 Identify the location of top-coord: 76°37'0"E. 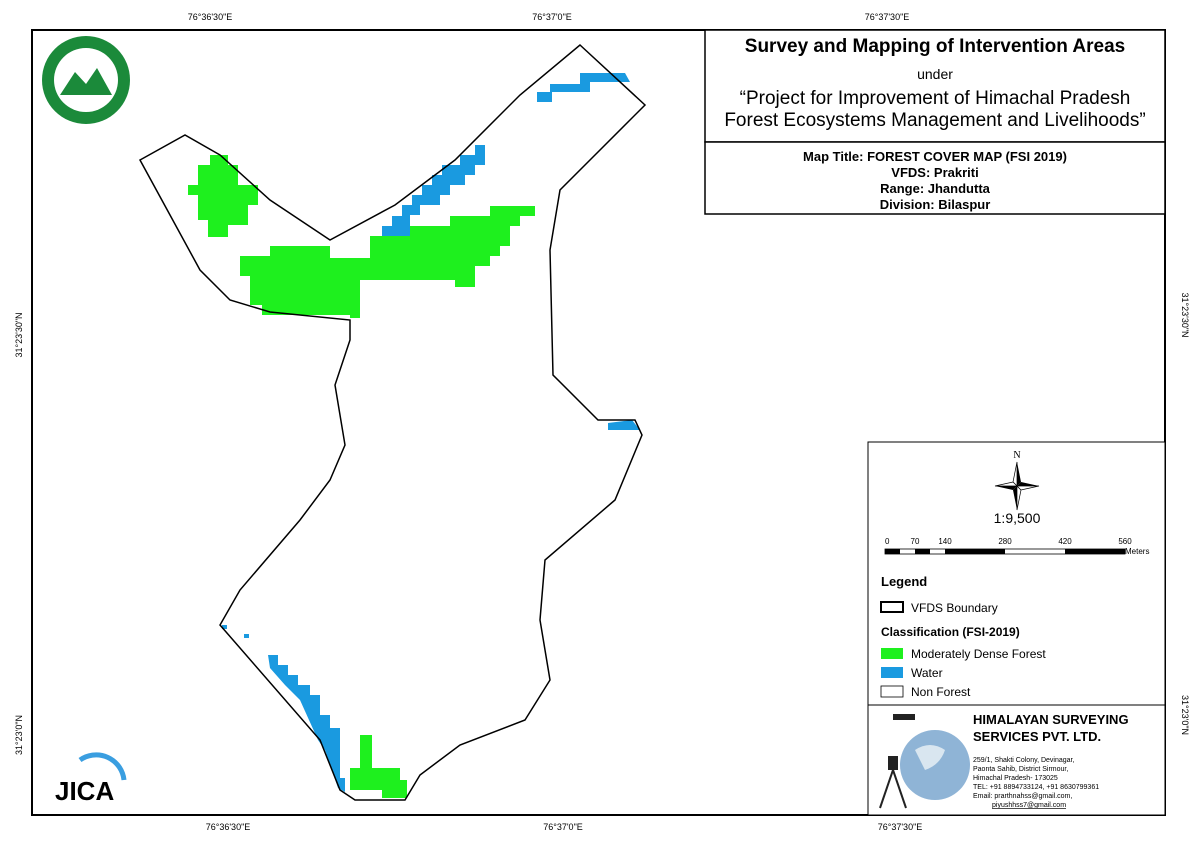
(552, 17).